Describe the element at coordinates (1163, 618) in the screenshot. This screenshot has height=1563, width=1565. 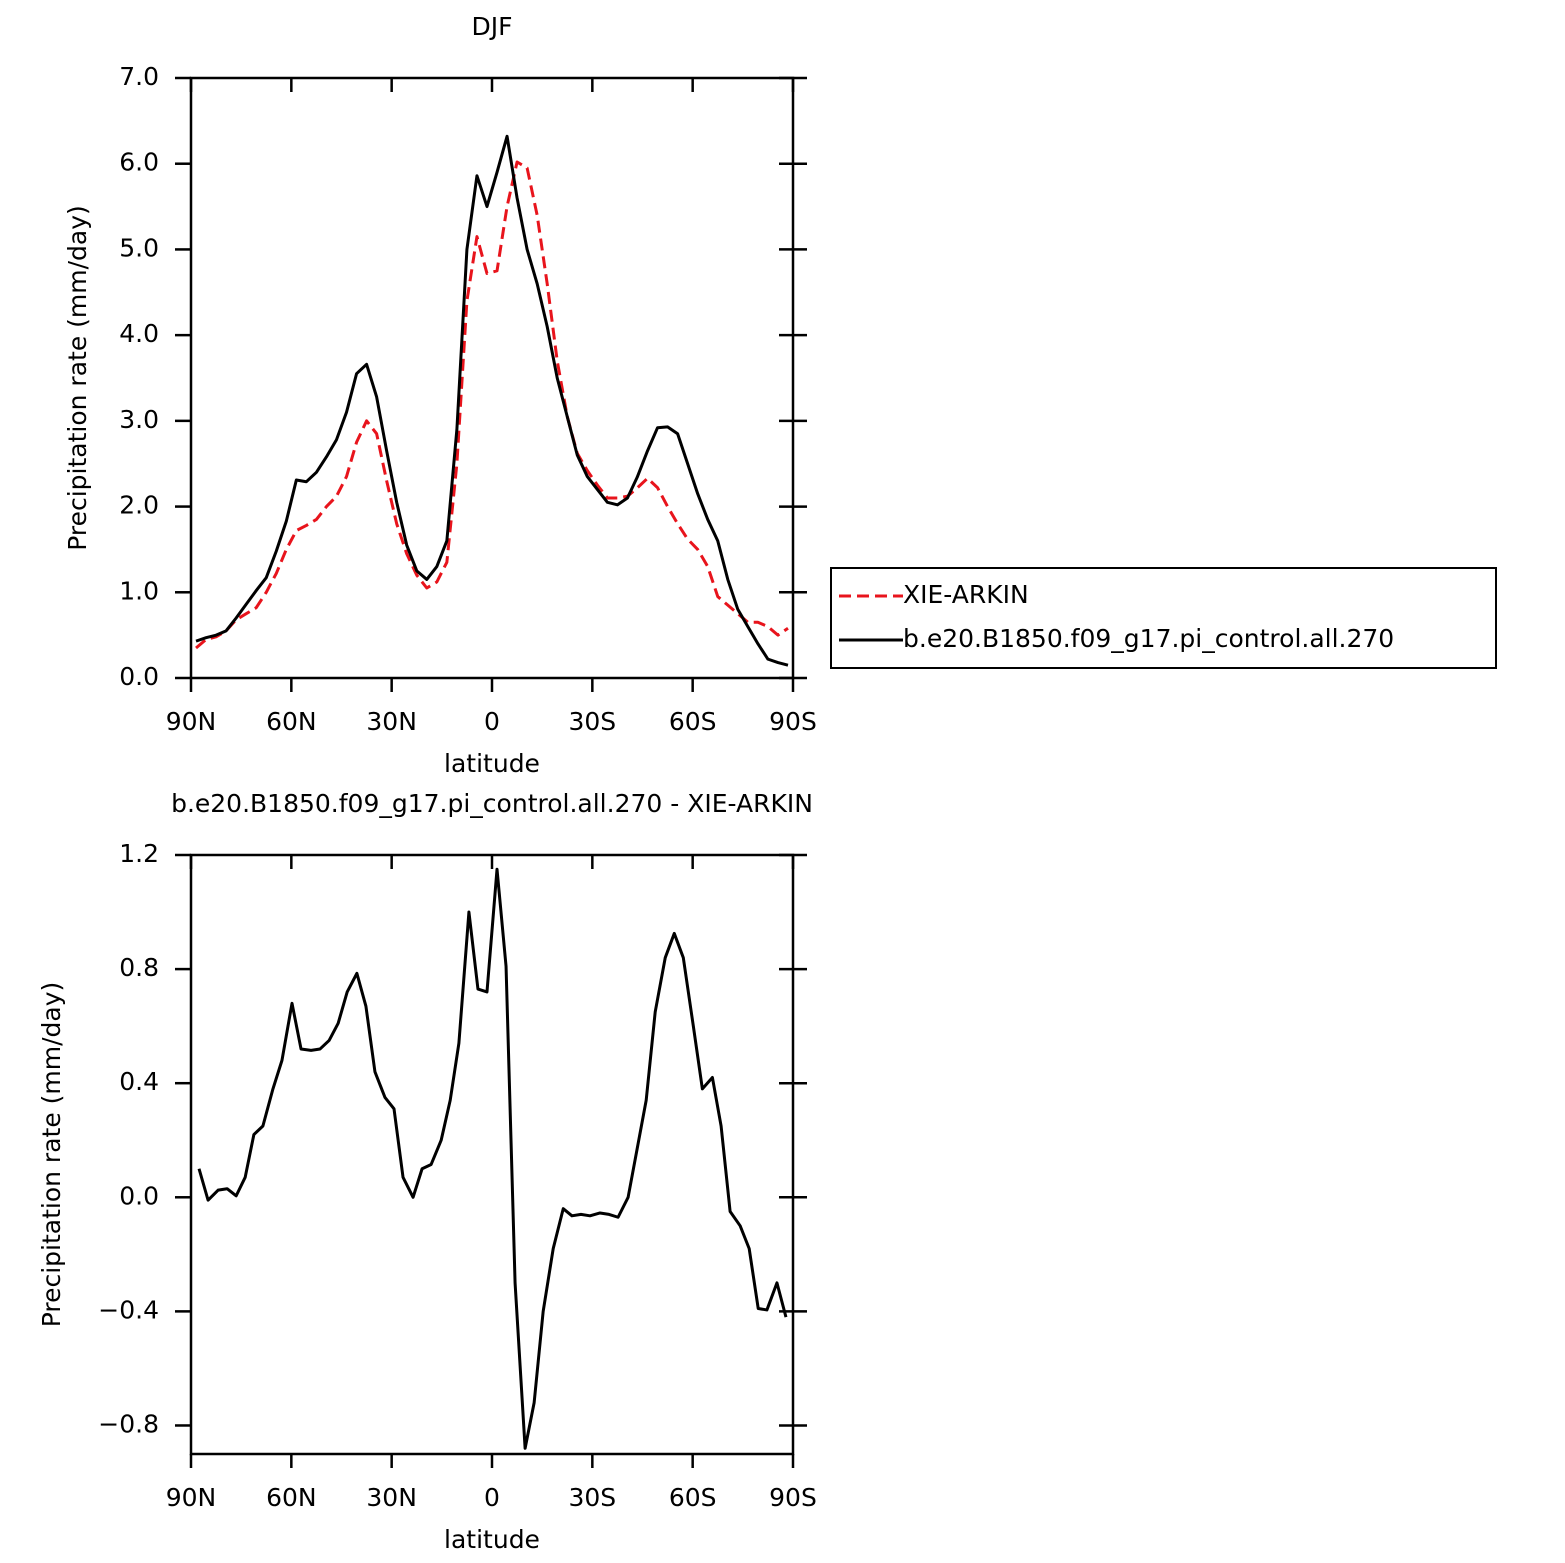
I see `legend-box` at that location.